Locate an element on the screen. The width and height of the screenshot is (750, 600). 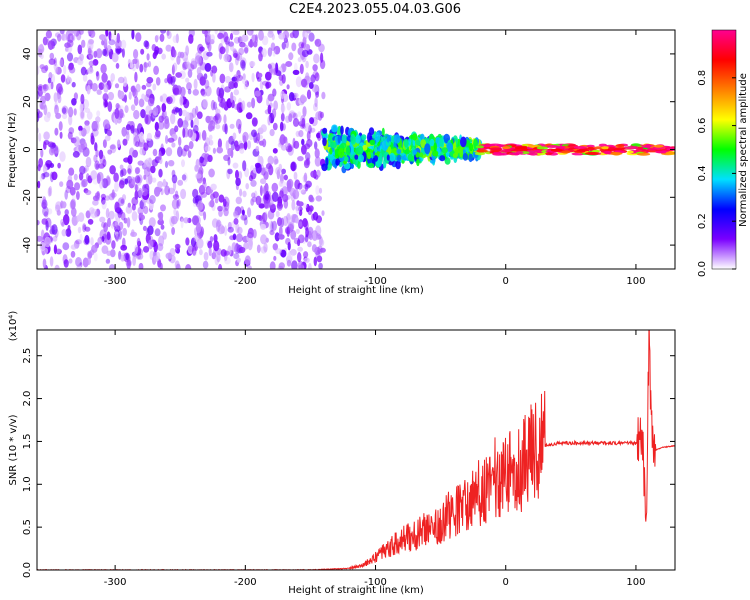
colorbar-label: Normalized spectral amplitude is located at coordinates (743, 150).